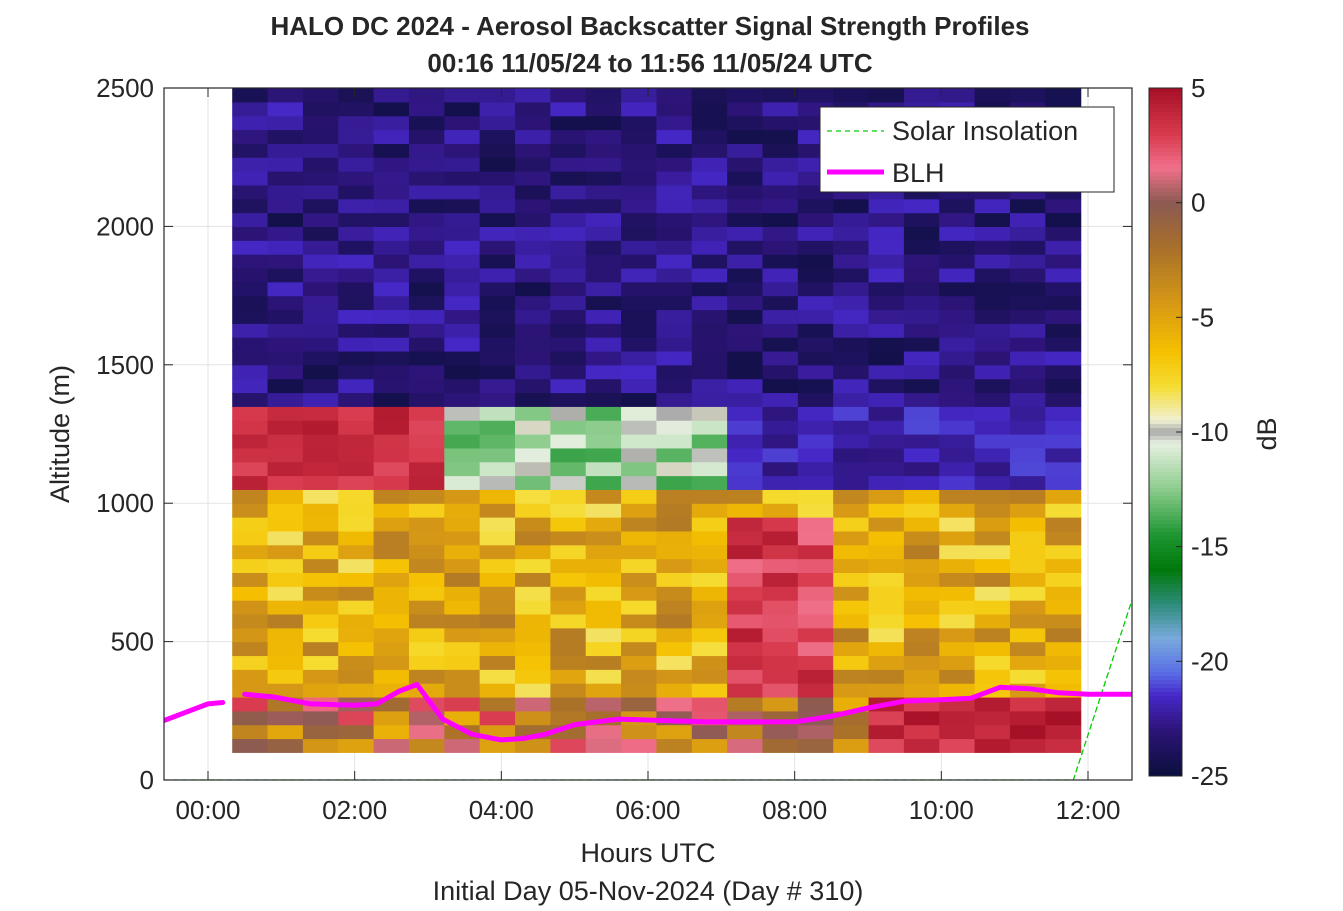 The height and width of the screenshot is (911, 1343). I want to click on legend: Solar Insolation BLH, so click(967, 149).